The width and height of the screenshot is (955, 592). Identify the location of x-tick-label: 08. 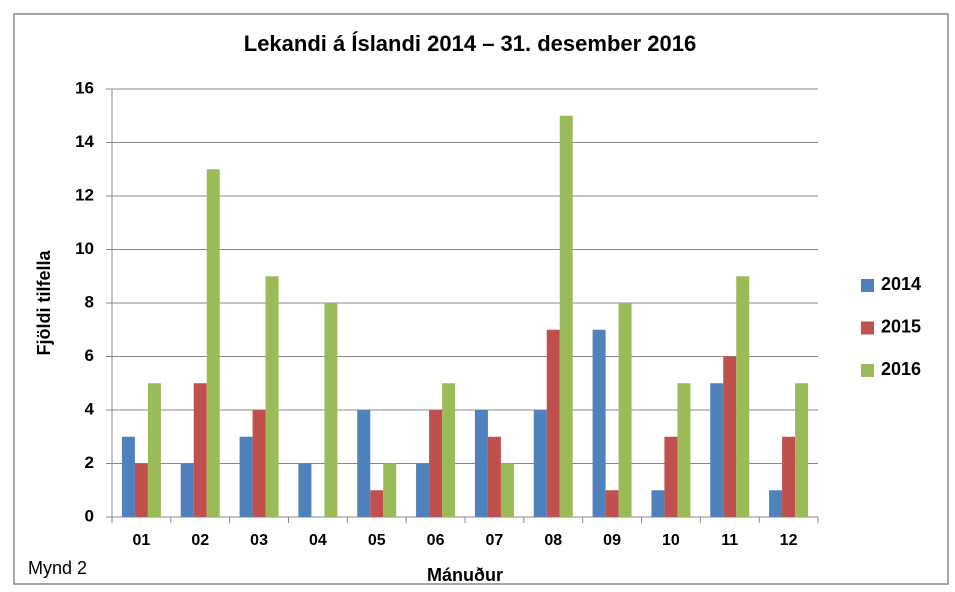
(553, 540).